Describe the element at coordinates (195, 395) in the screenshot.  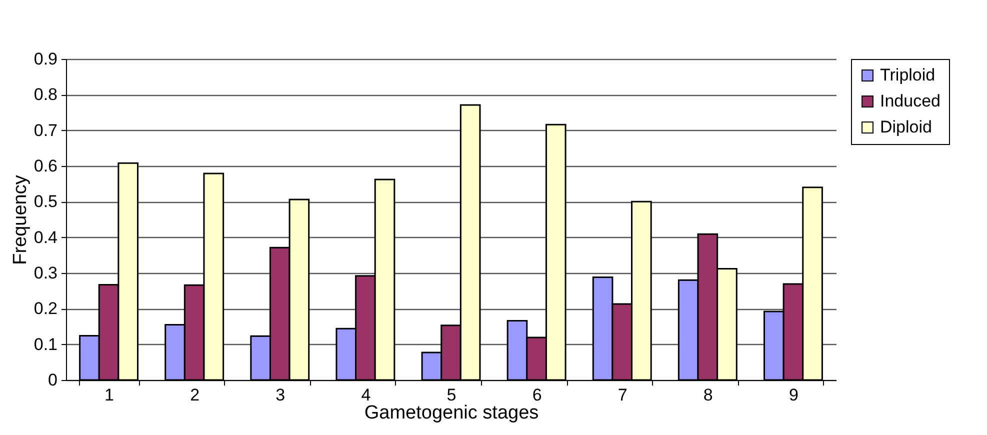
I see `x-tick-label: 2` at that location.